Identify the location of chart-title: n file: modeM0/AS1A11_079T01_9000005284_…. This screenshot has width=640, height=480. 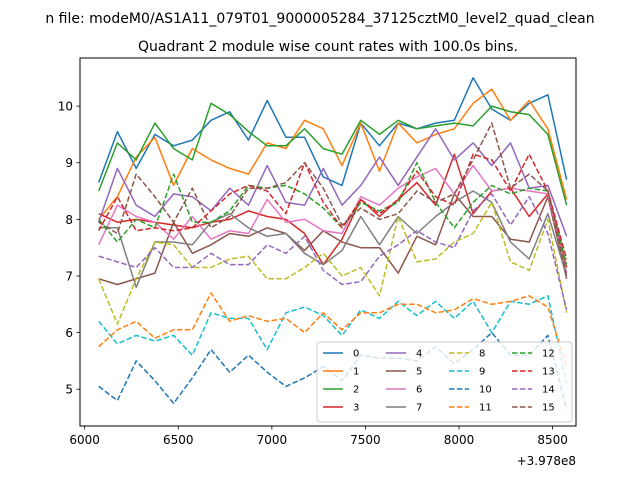
(319, 19).